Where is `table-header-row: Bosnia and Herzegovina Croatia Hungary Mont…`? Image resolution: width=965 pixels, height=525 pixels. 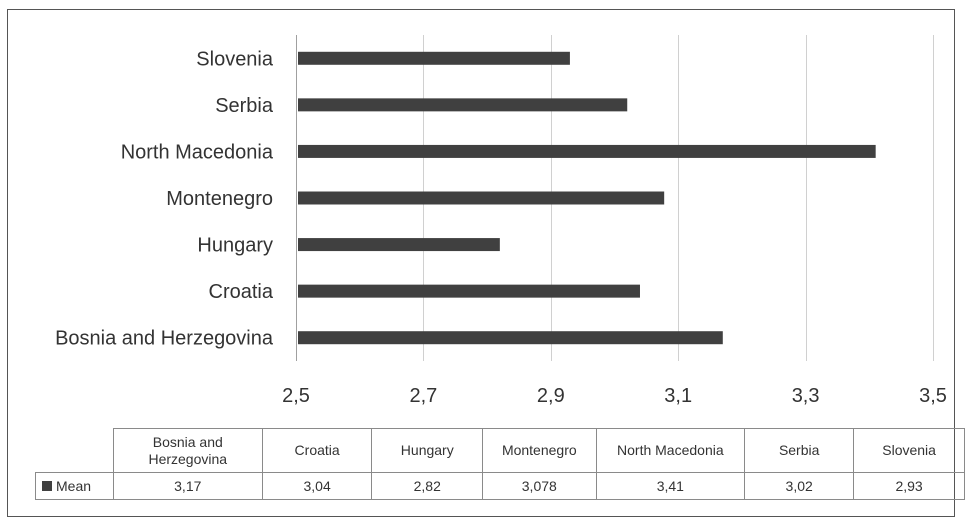
table-header-row: Bosnia and Herzegovina Croatia Hungary Mont… is located at coordinates (500, 450).